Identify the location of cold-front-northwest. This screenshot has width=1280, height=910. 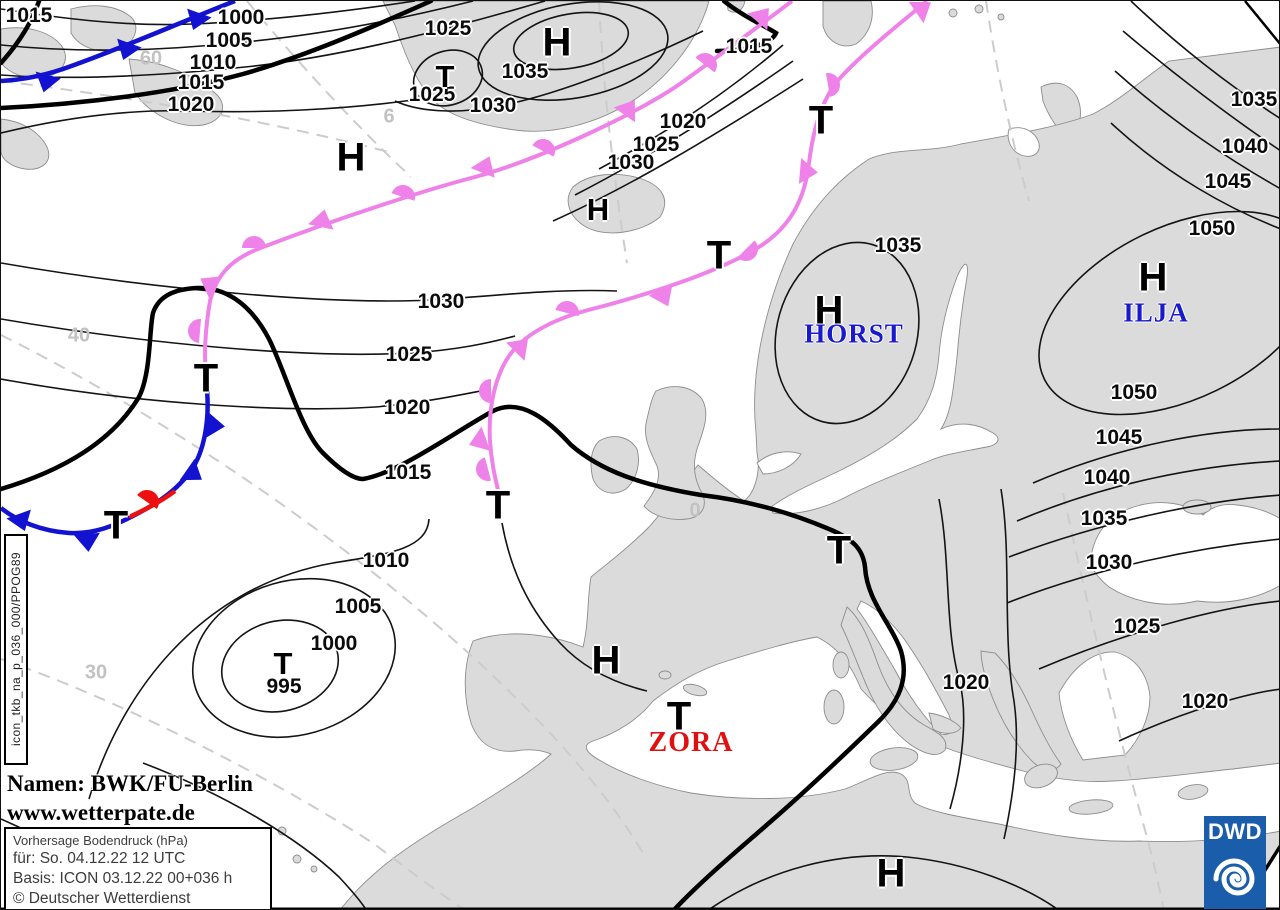
(118, 47).